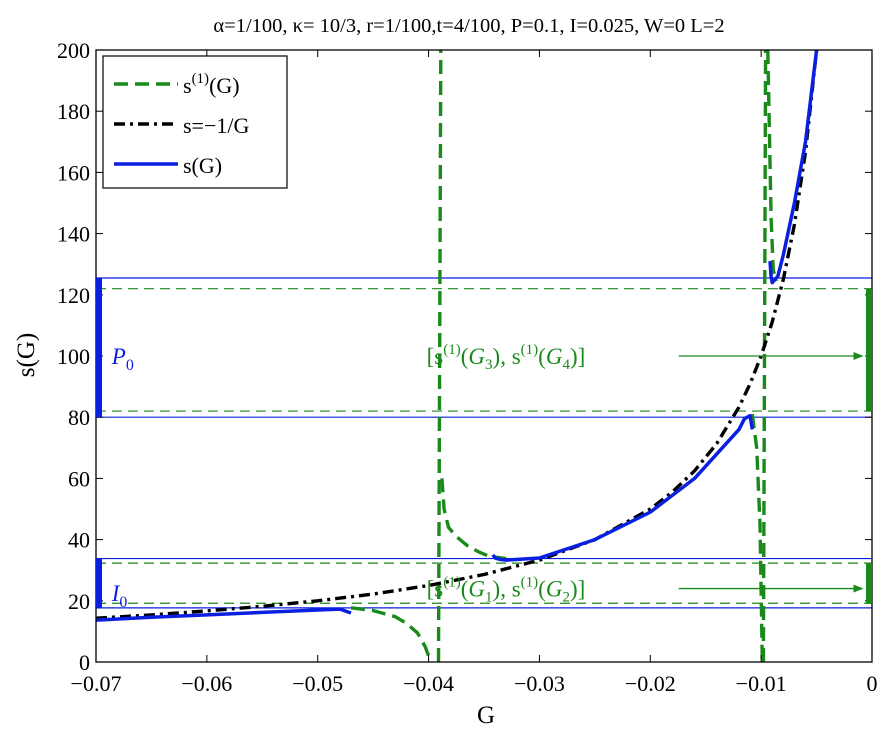 This screenshot has width=886, height=730. I want to click on y-tick-label: 200, so click(73, 50).